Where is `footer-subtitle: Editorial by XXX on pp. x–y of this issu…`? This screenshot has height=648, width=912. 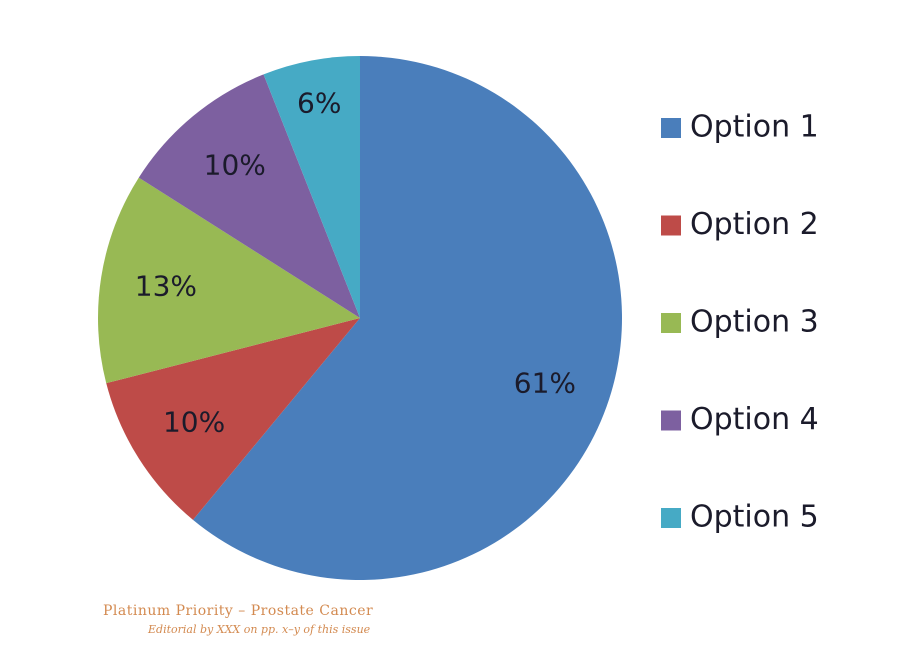 footer-subtitle: Editorial by XXX on pp. x–y of this issu… is located at coordinates (259, 629).